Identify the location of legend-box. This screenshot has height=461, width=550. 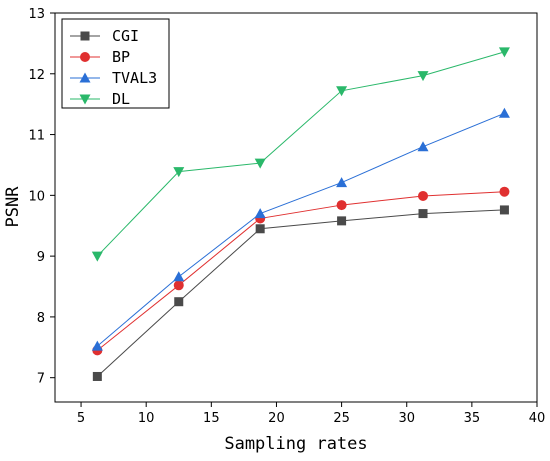
(115, 63).